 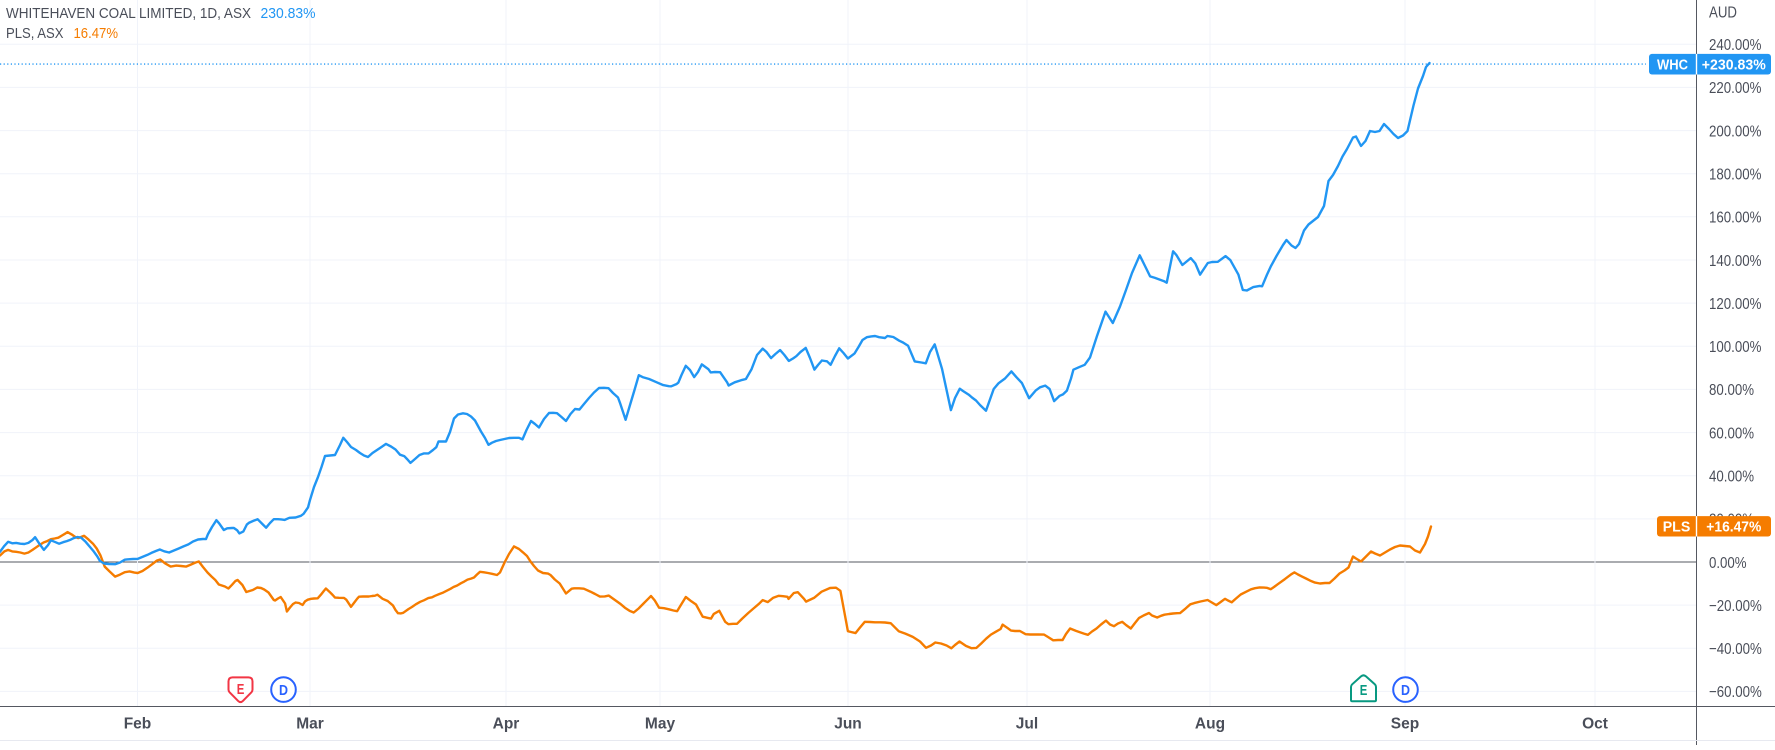 I want to click on svg-text: May, so click(x=660, y=724).